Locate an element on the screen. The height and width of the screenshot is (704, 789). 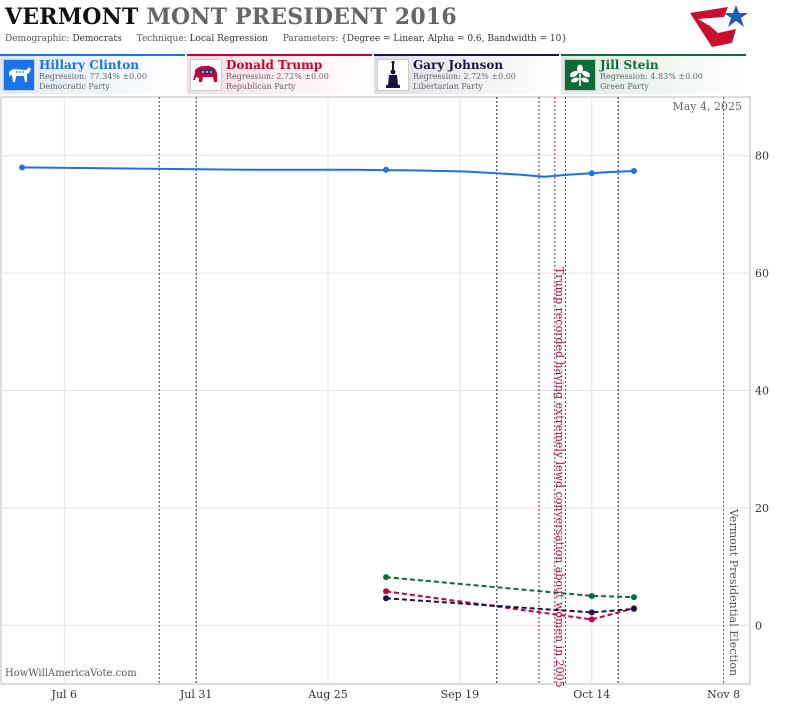
technique-label: Technique: is located at coordinates (161, 39).